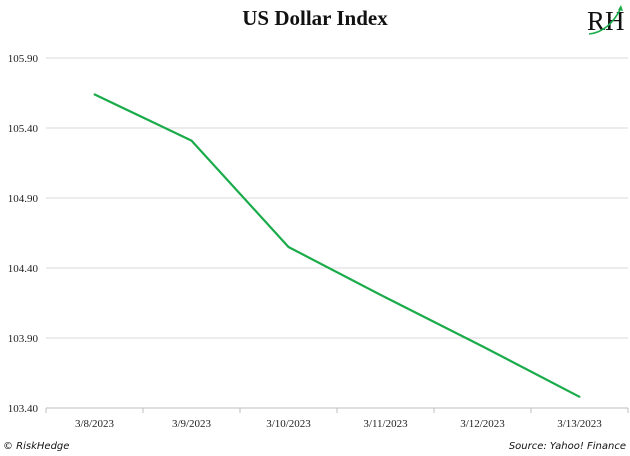  Describe the element at coordinates (482, 424) in the screenshot. I see `x-tick-label: 3/12/2023` at that location.